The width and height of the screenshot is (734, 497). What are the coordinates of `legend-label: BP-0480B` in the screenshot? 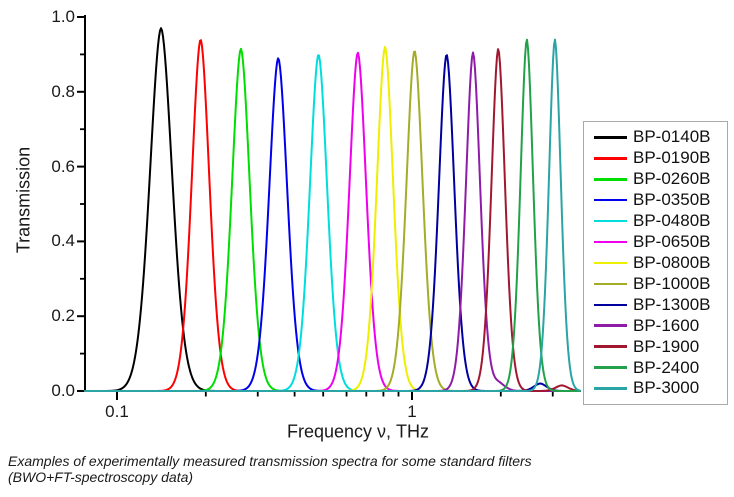 It's located at (672, 221).